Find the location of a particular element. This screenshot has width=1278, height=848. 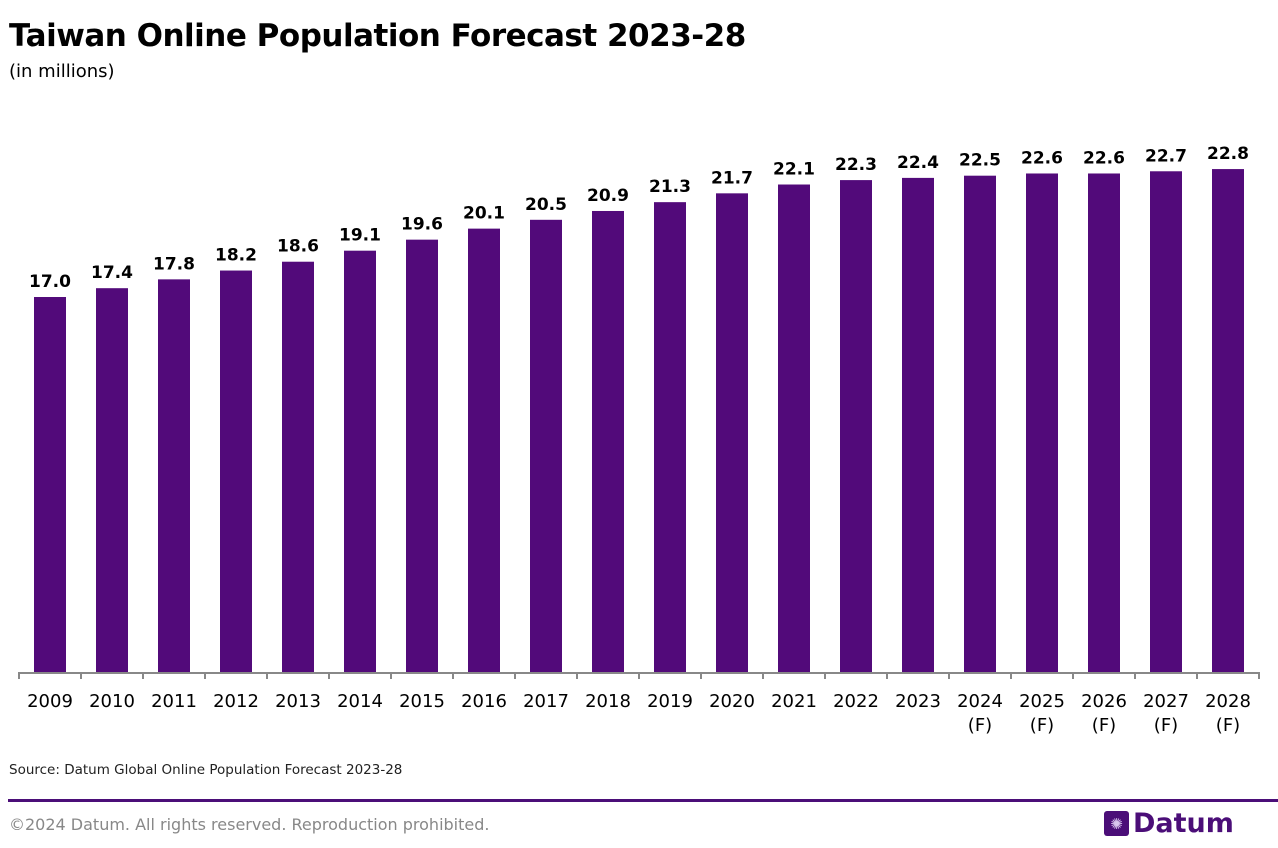

chart-subtitle: (in millions) is located at coordinates (62, 71).